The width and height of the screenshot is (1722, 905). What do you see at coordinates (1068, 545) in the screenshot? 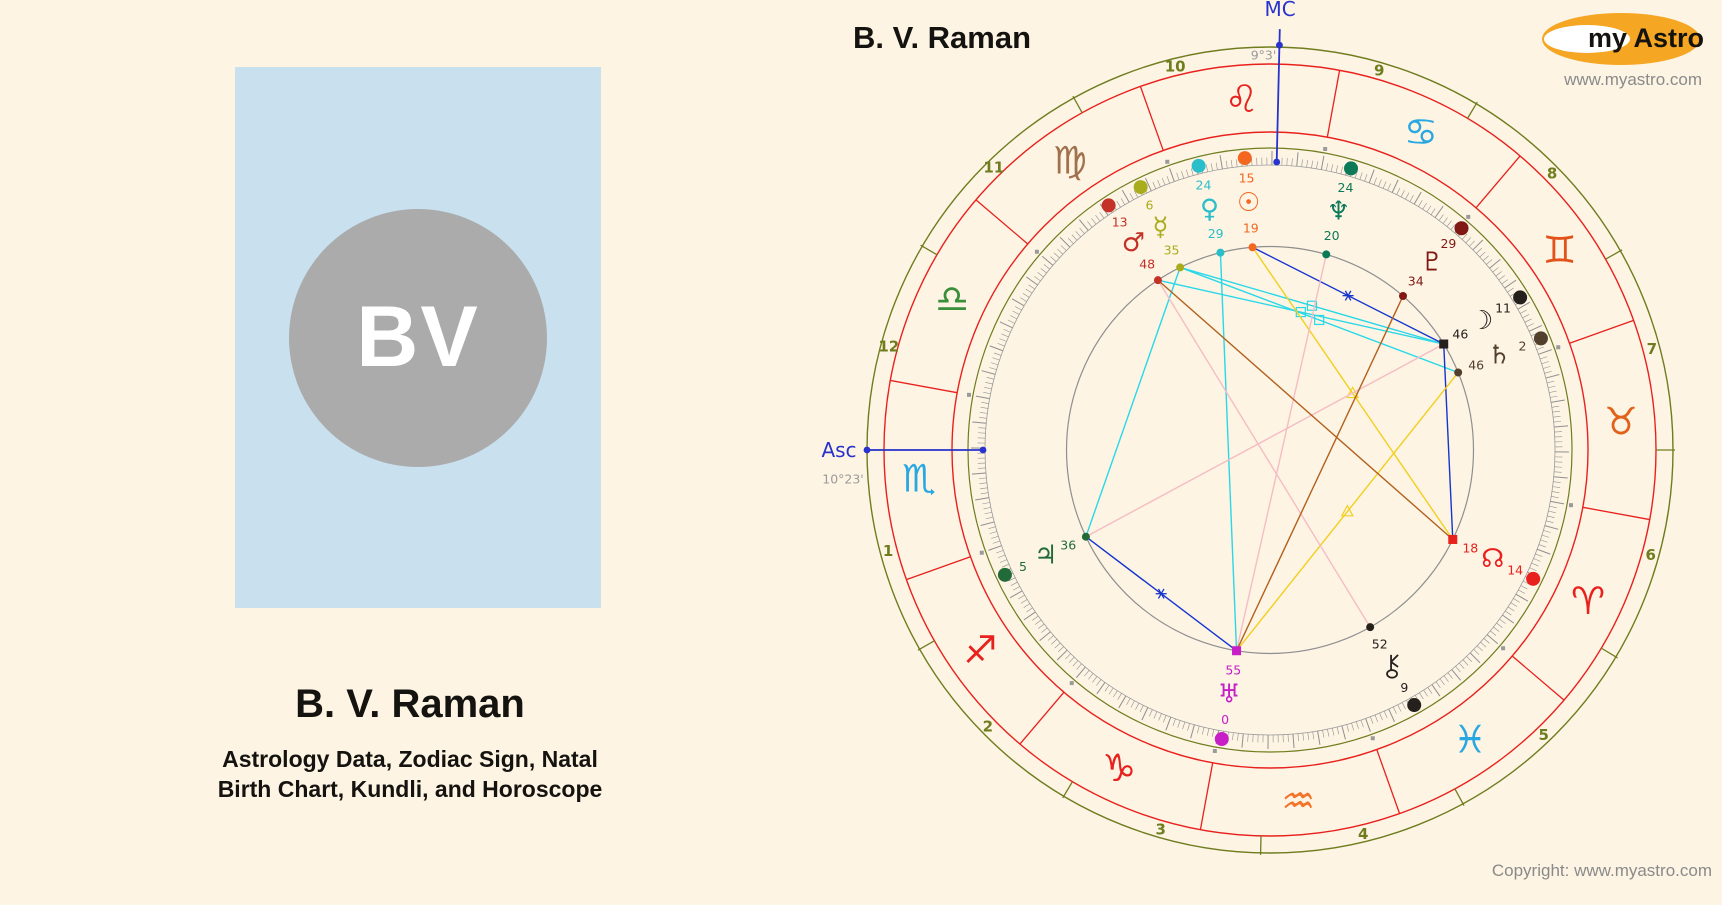
I see `planet-minute-jupiter: 36` at bounding box center [1068, 545].